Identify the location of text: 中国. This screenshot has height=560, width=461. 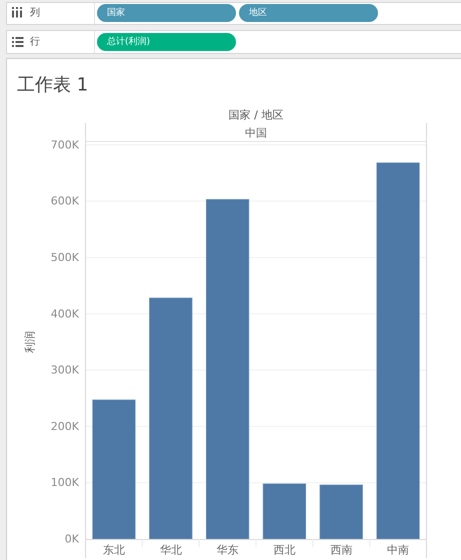
(256, 133).